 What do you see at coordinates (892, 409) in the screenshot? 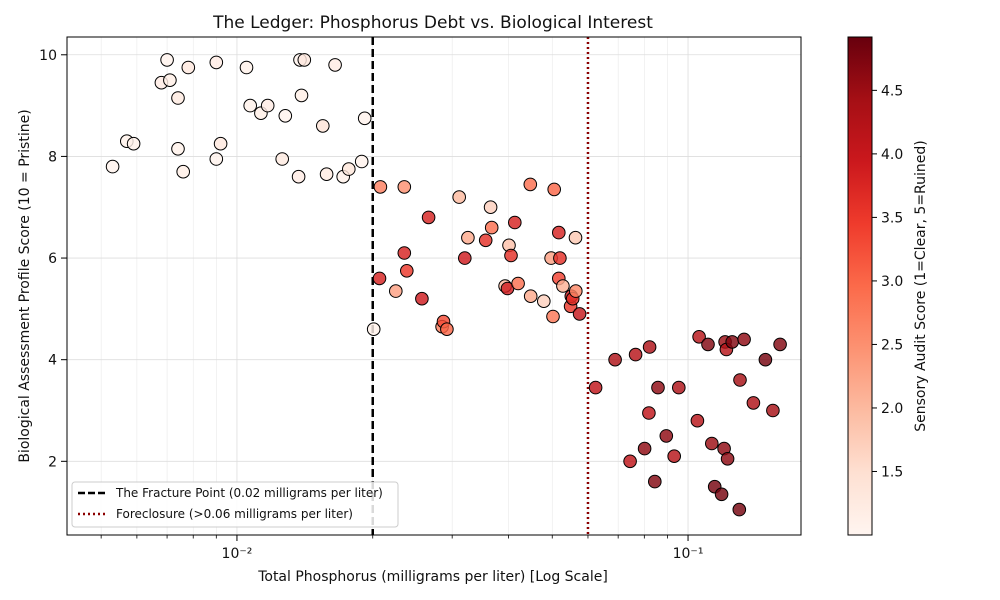
I see `colorbar-tick-label: 2.0` at bounding box center [892, 409].